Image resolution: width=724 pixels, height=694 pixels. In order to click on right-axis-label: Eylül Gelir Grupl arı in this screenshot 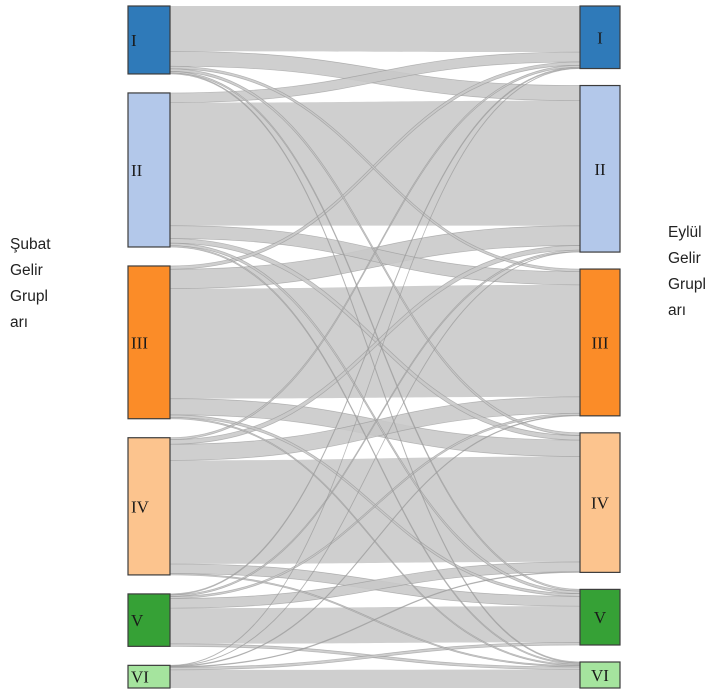, I will do `click(687, 272)`.